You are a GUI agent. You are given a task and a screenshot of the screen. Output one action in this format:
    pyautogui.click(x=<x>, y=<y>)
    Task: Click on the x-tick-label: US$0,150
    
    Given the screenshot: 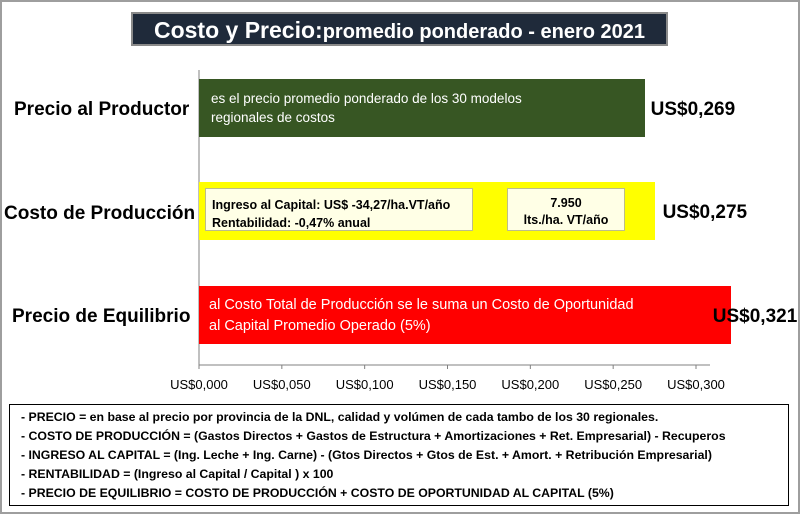 What is the action you would take?
    pyautogui.click(x=448, y=384)
    